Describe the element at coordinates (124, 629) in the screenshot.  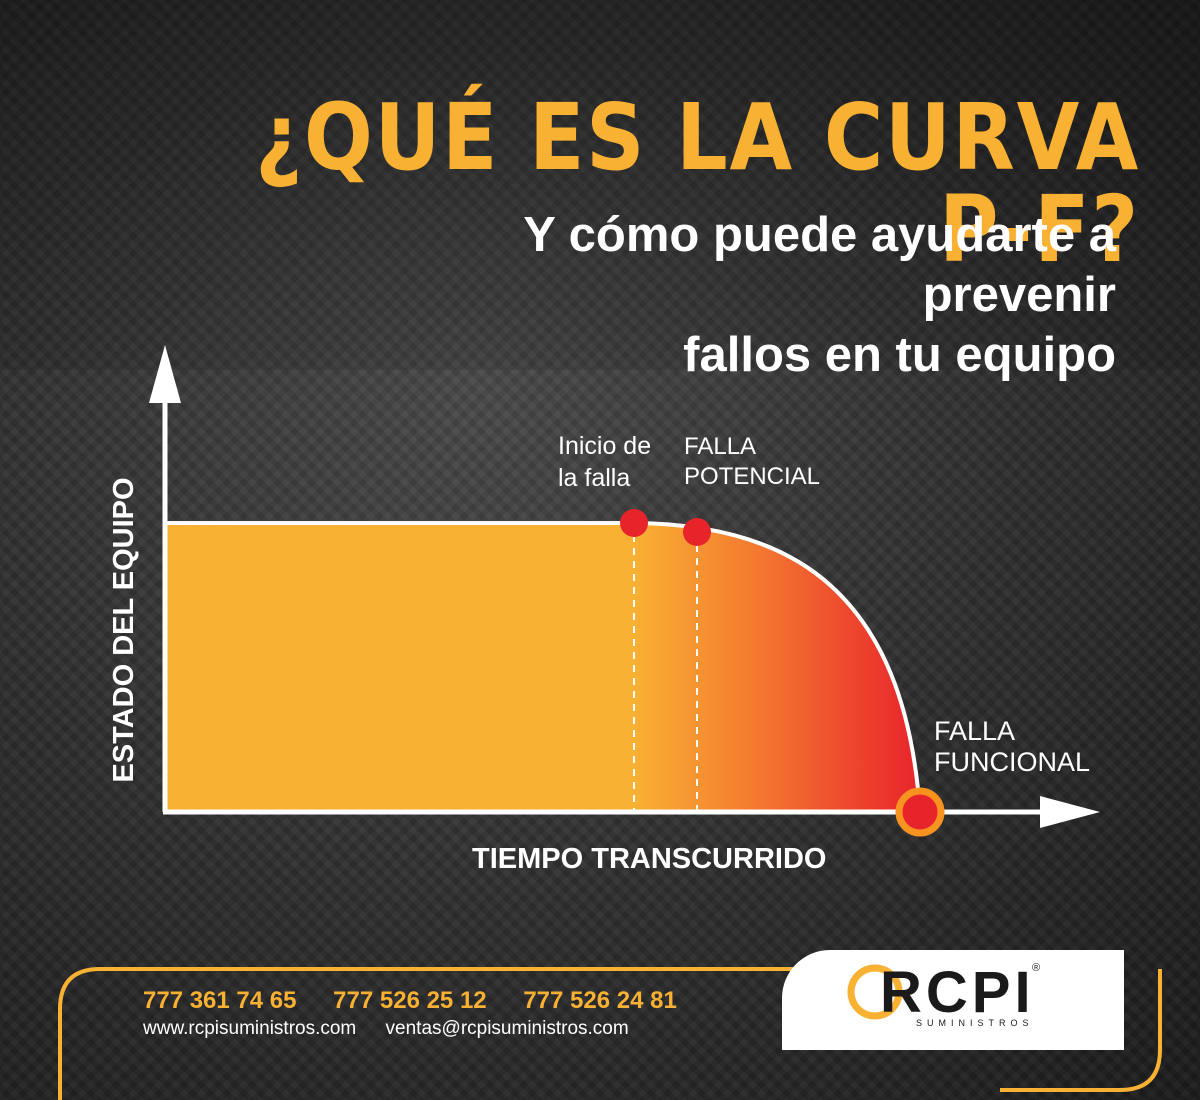
I see `y-axis-label: ESTADO DEL EQUIPO` at that location.